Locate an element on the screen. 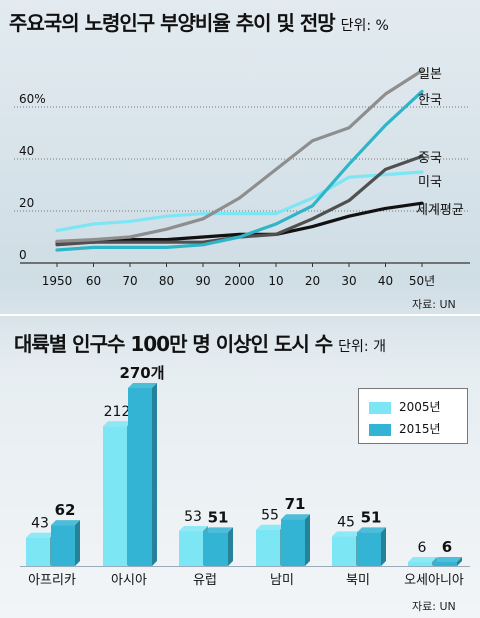 This screenshot has height=618, width=480. series-label-0: 일본 is located at coordinates (430, 74).